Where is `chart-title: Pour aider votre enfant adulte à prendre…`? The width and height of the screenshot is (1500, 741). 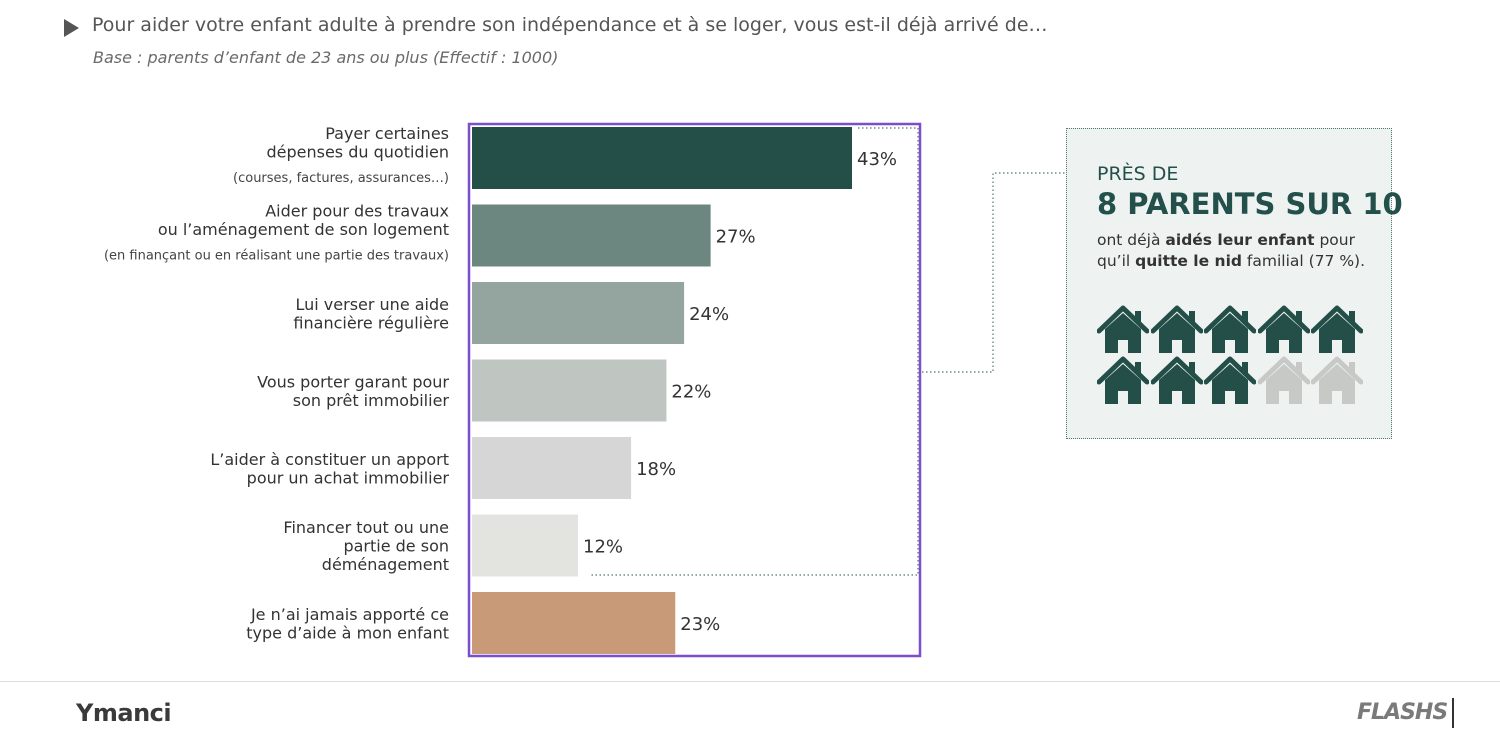
chart-title: Pour aider votre enfant adulte à prendre… is located at coordinates (570, 25).